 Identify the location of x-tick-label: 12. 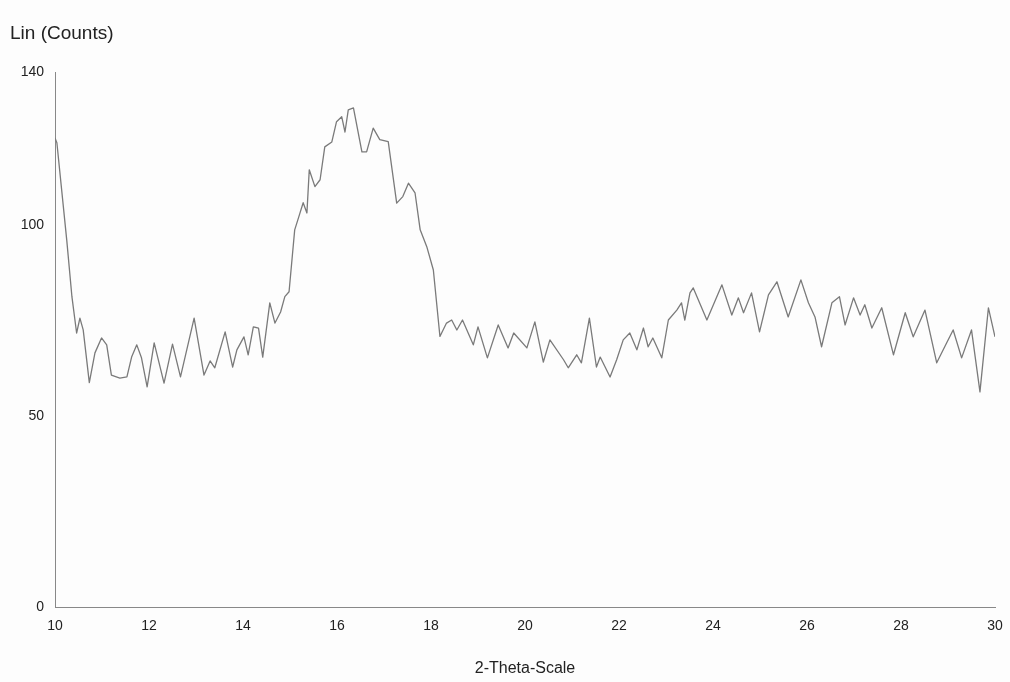
(149, 625).